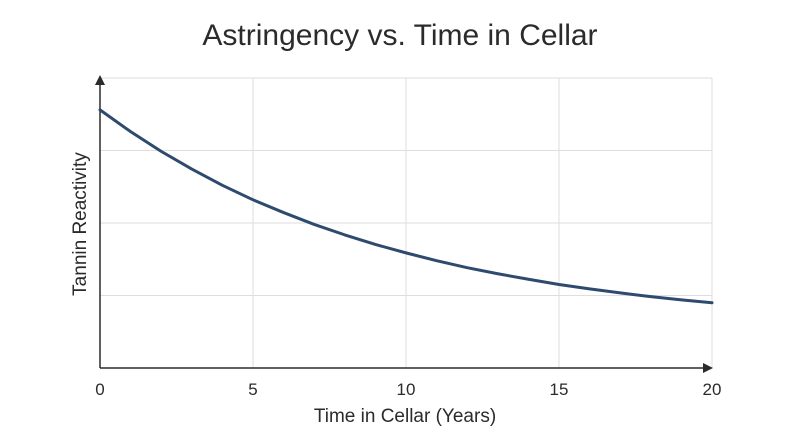 The image size is (800, 447). What do you see at coordinates (252, 389) in the screenshot?
I see `x-tick-label: 5` at bounding box center [252, 389].